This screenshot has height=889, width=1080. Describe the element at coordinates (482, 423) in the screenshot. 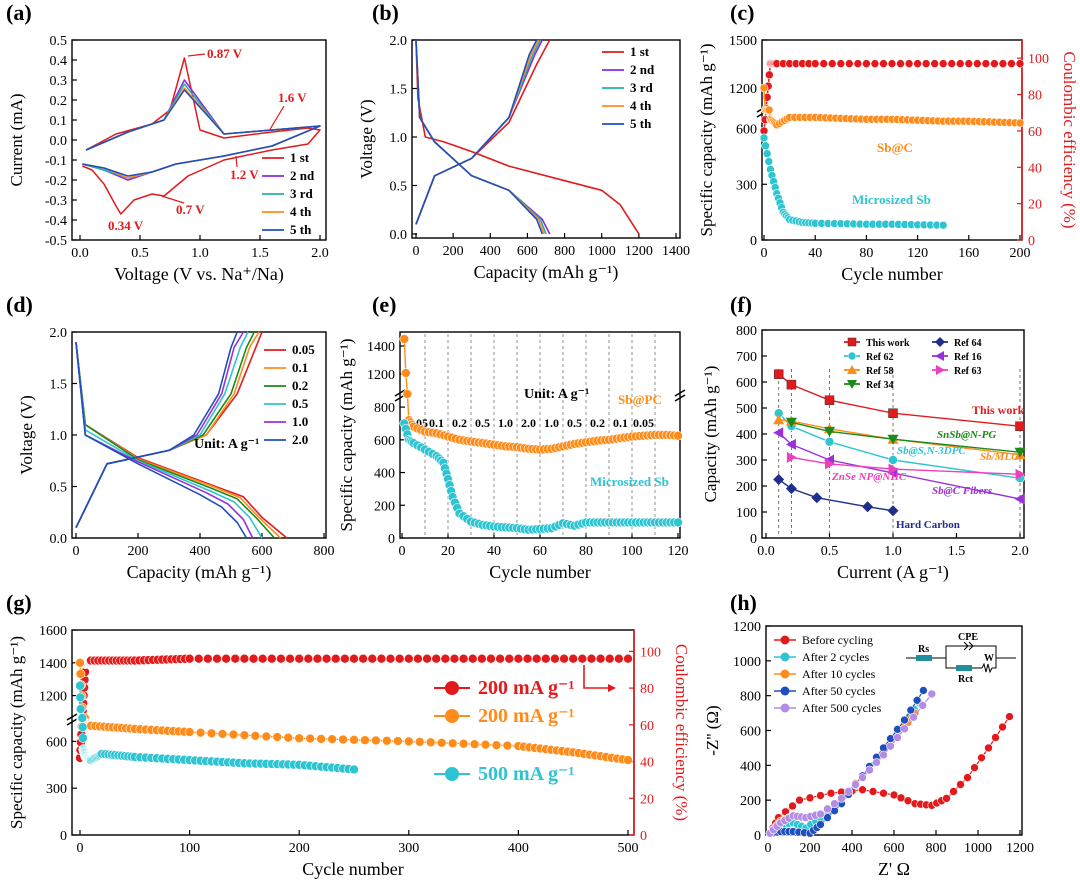

I see `rate-label: 0.5` at that location.